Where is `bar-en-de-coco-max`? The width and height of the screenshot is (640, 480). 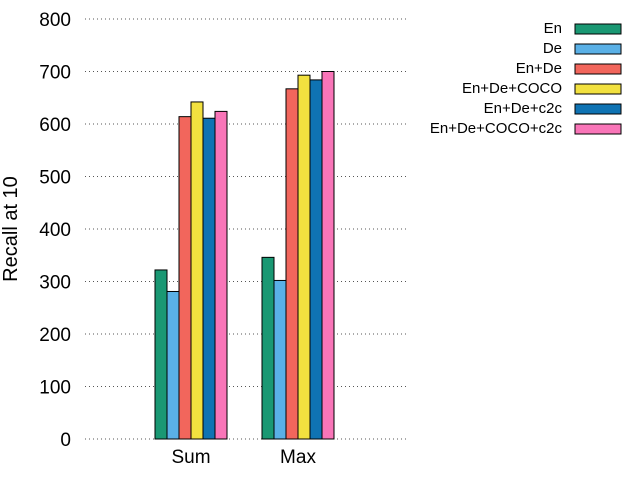
bar-en-de-coco-max is located at coordinates (304, 257).